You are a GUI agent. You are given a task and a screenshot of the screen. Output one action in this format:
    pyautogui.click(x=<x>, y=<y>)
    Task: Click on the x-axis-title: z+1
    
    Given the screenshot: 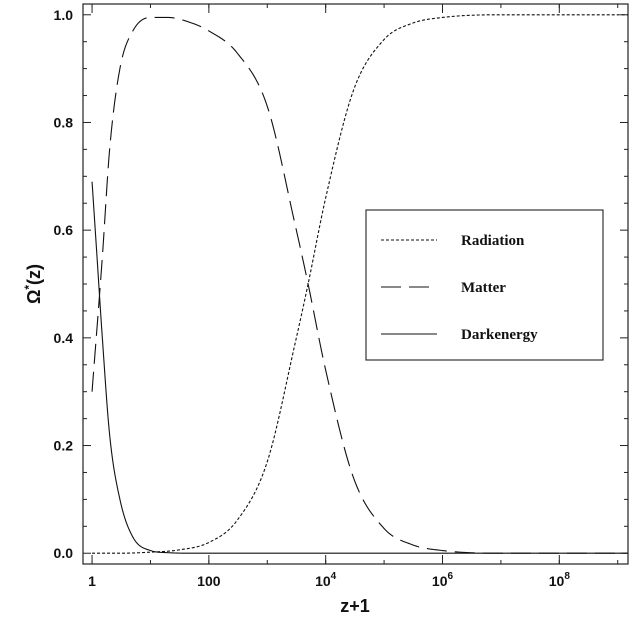 What is the action you would take?
    pyautogui.click(x=355, y=606)
    